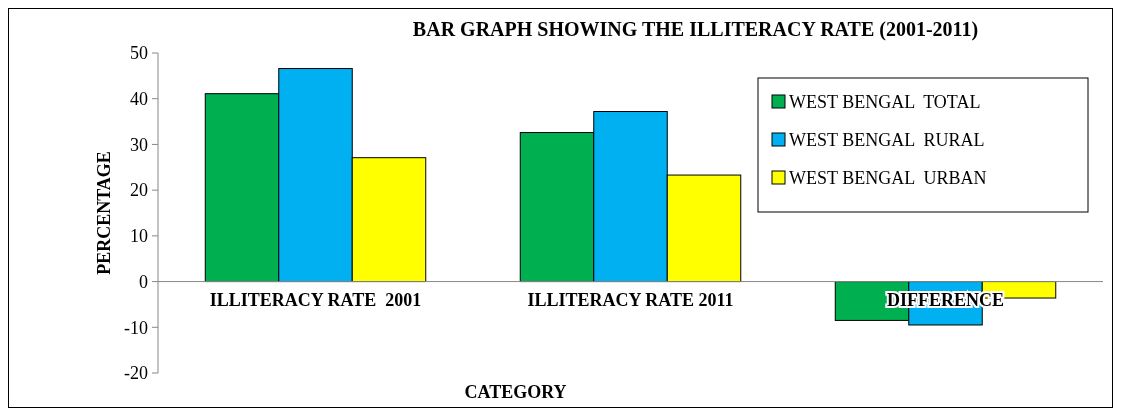 The image size is (1121, 412). Describe the element at coordinates (887, 140) in the screenshot. I see `legend-label: WEST BENGAL RURAL` at that location.